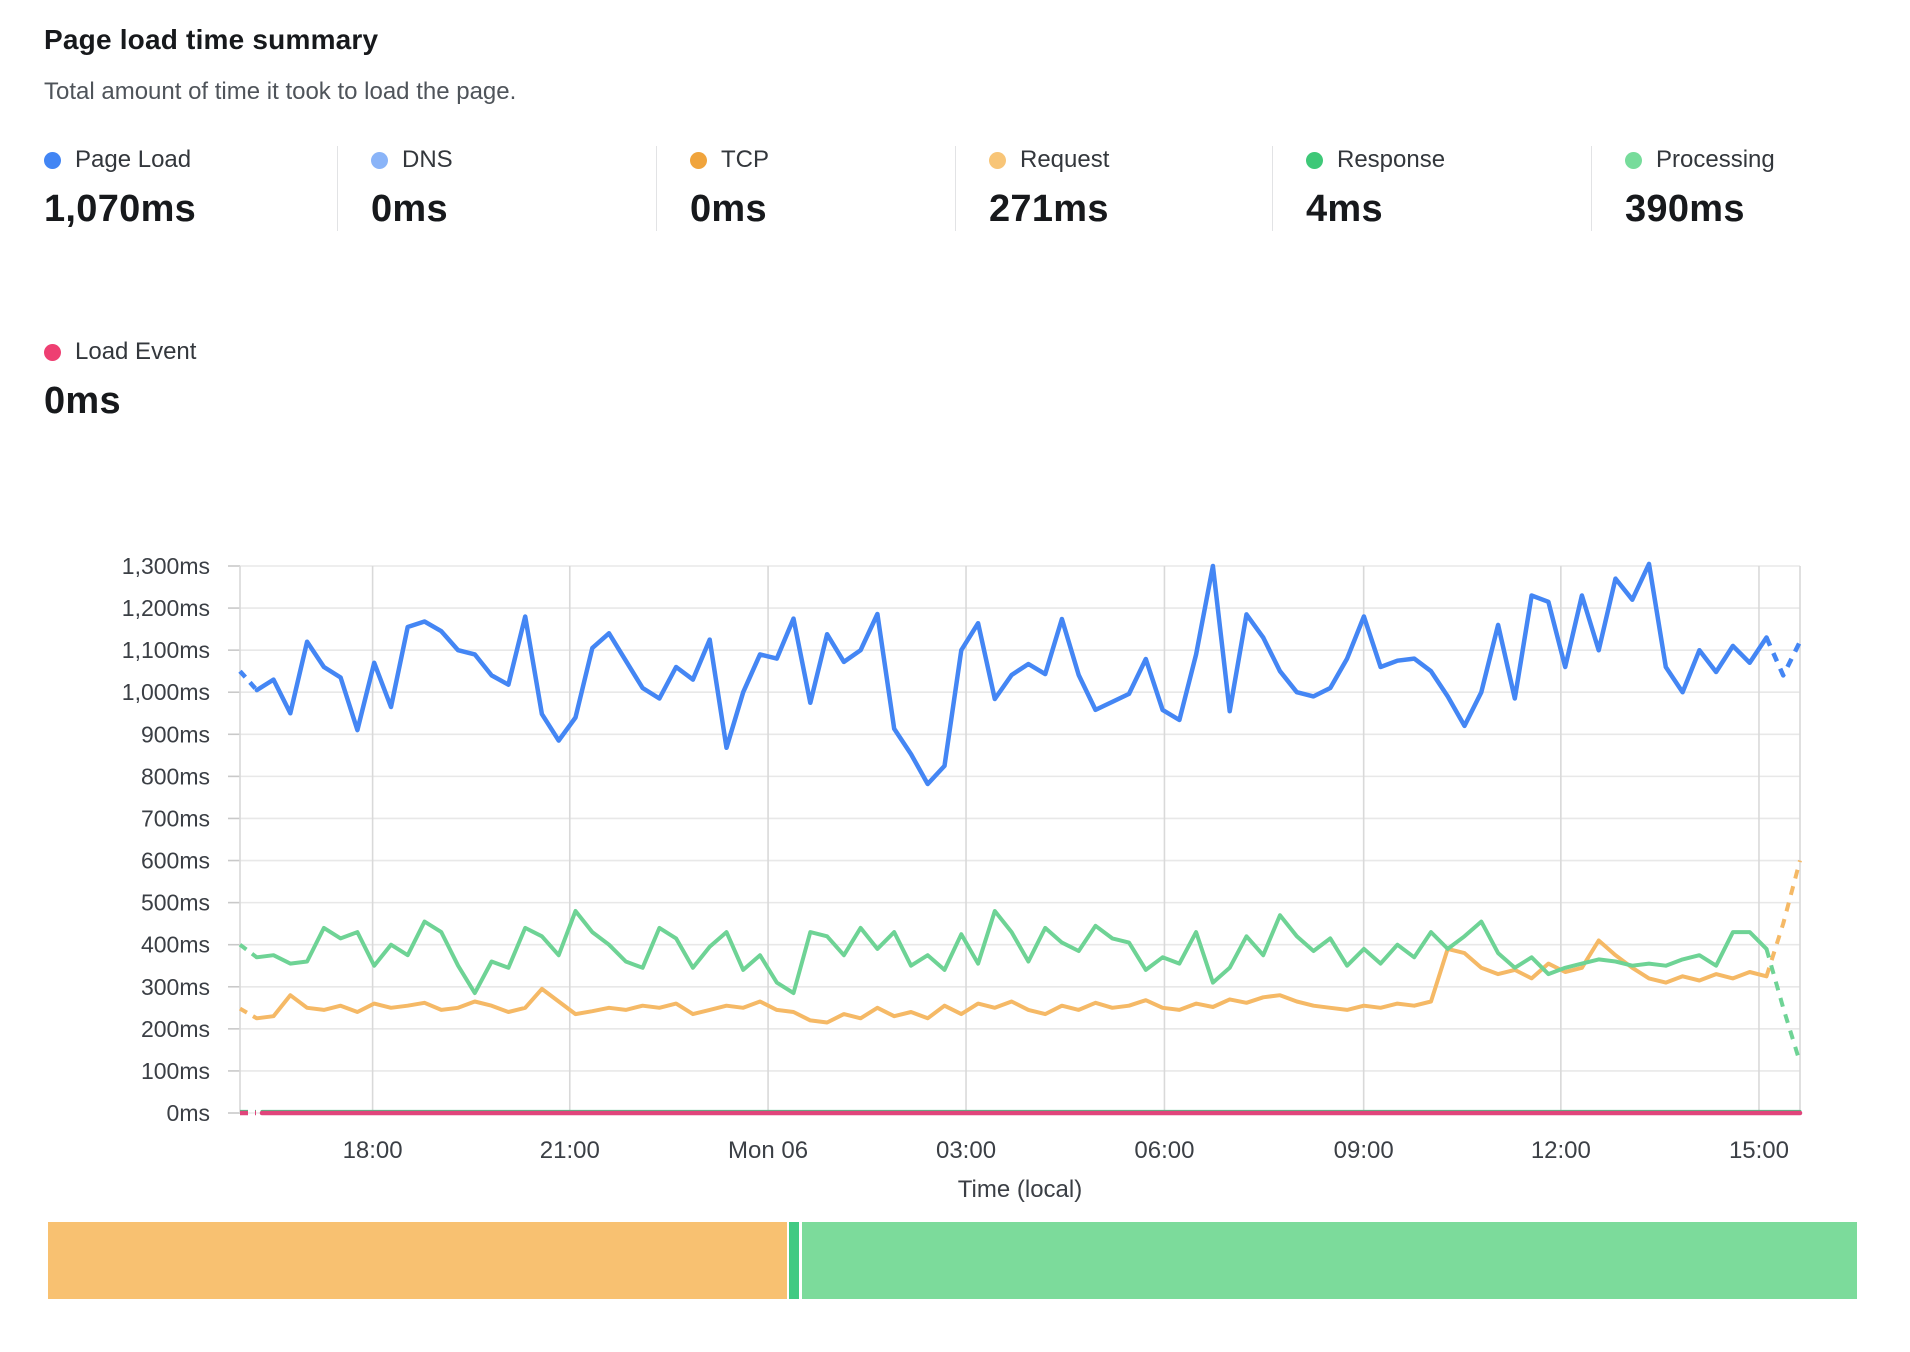 This screenshot has height=1352, width=1910. I want to click on metric-page-load: Page Load 1,070ms, so click(190, 188).